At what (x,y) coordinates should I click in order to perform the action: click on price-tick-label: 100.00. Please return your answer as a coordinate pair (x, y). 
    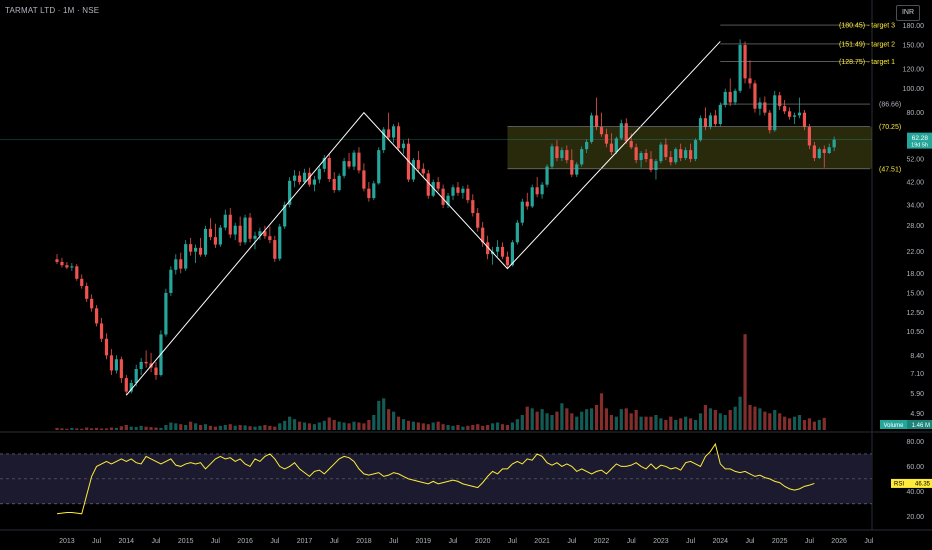
    Looking at the image, I should click on (914, 89).